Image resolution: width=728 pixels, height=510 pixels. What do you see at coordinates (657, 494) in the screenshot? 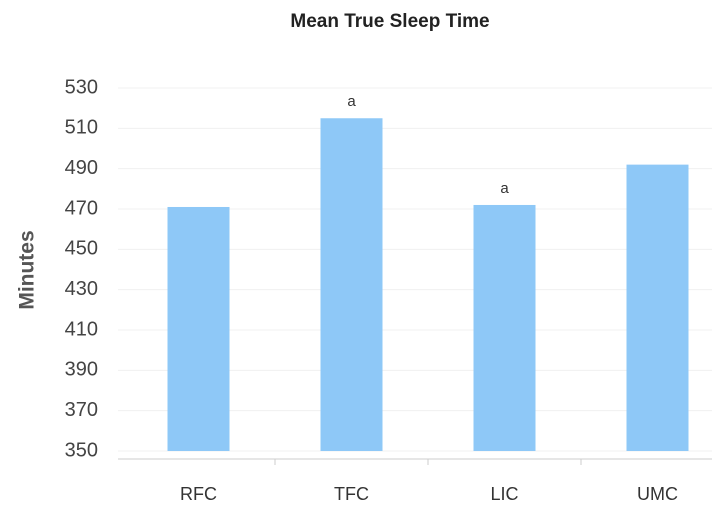
I see `x-tick-label: UMC` at bounding box center [657, 494].